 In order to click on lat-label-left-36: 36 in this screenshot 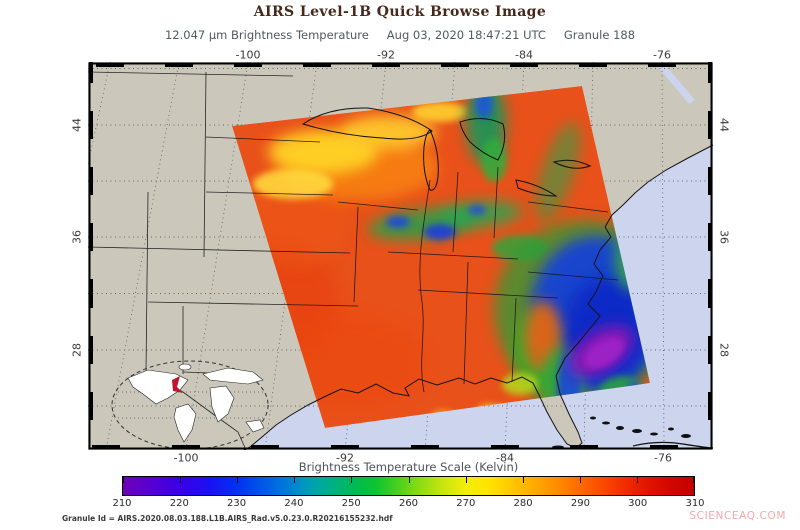, I will do `click(77, 237)`.